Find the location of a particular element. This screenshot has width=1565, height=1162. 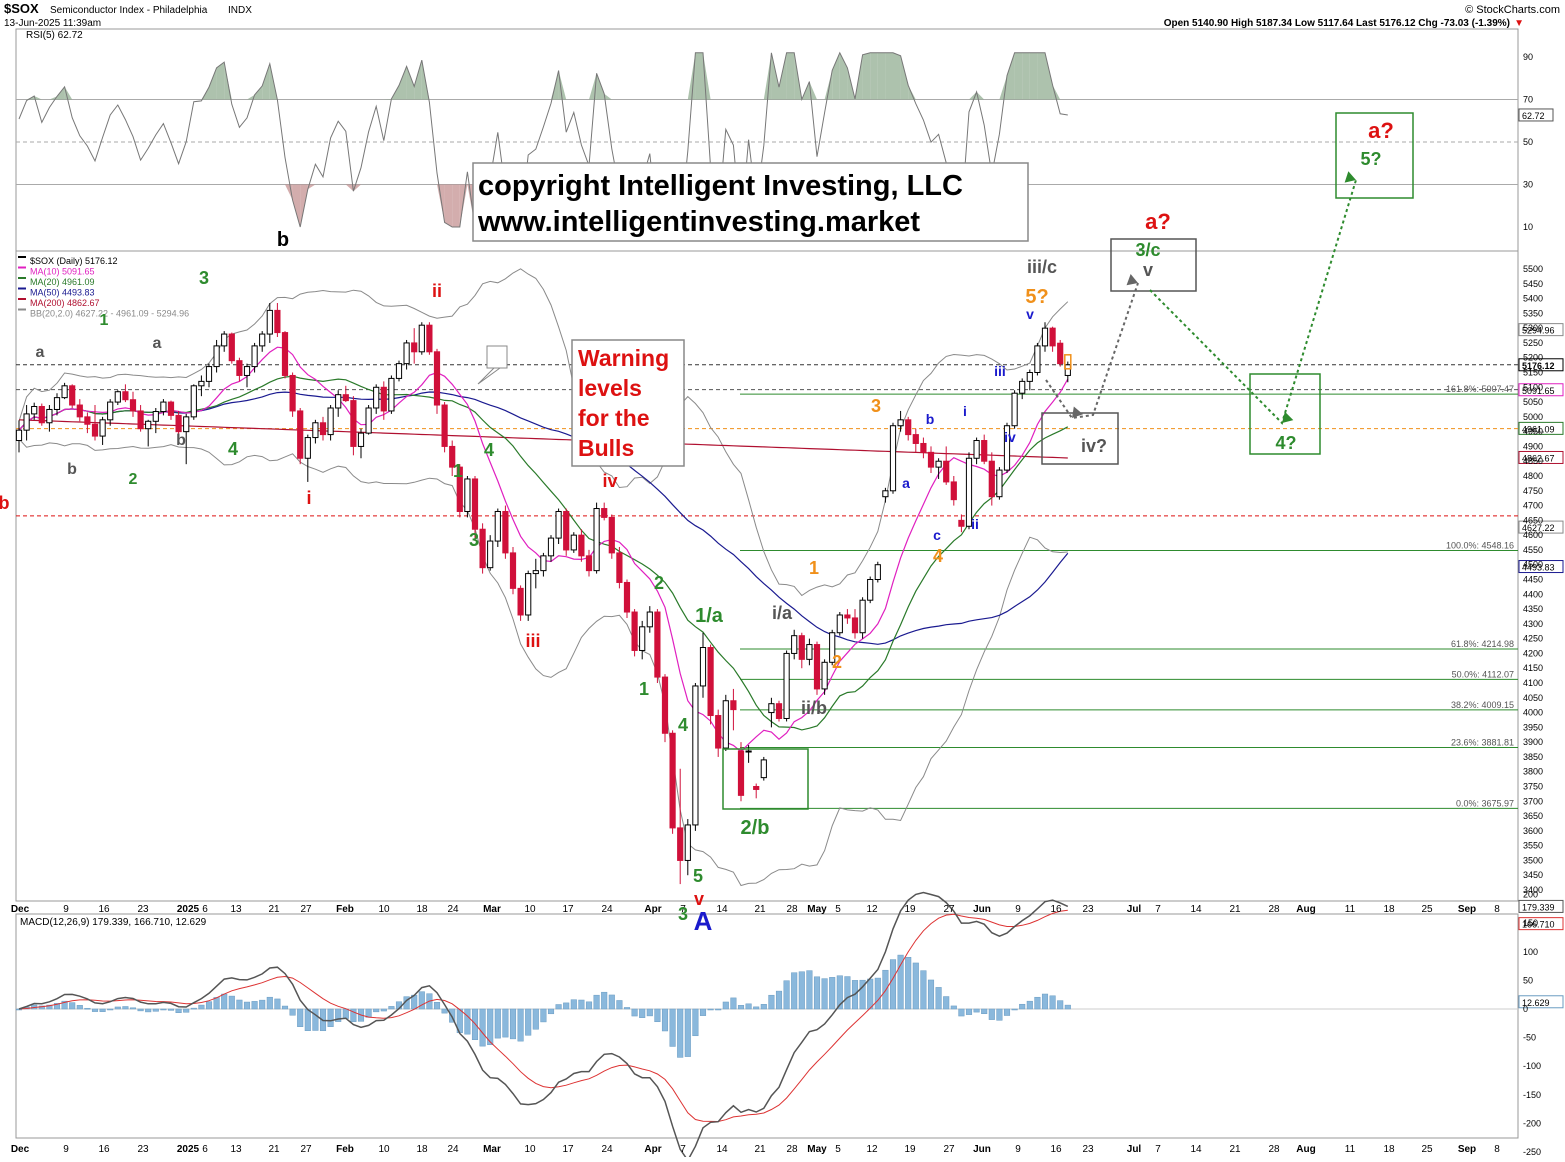

fib-level-label: 100.0%: 4548.16 is located at coordinates (1480, 545).